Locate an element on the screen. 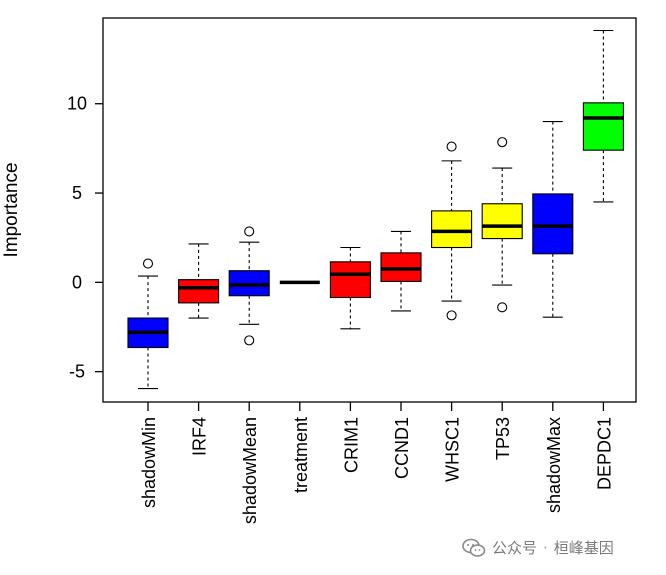  watermark-brand: 桓峰基因 is located at coordinates (583, 548).